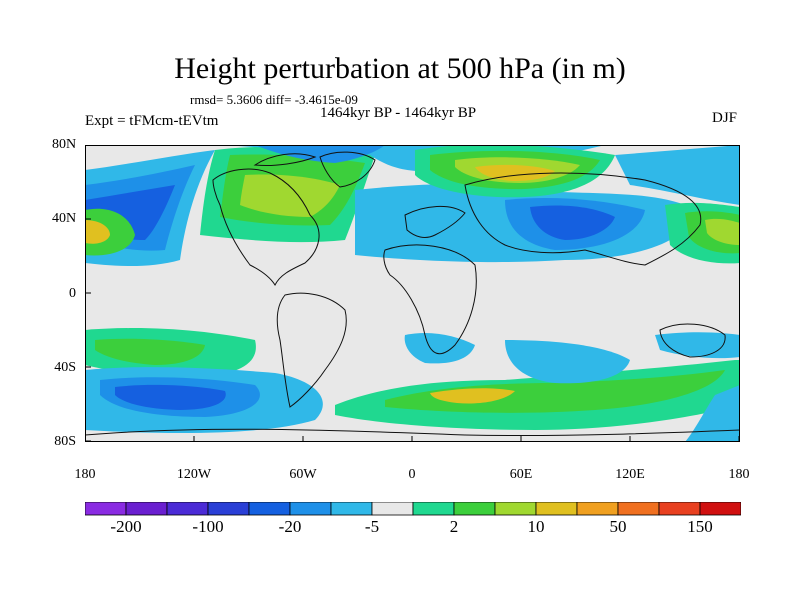  I want to click on coast-south-america, so click(311, 350).